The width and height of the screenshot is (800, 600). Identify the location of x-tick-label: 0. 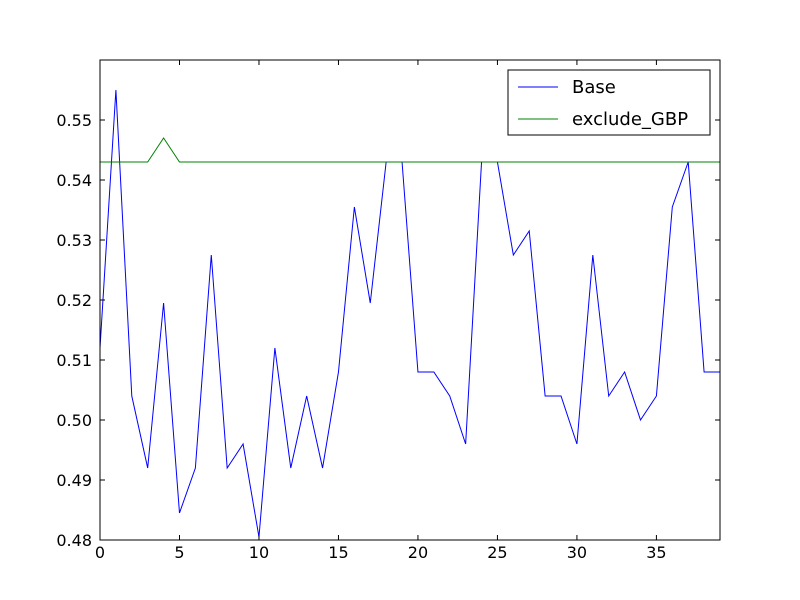
(100, 552).